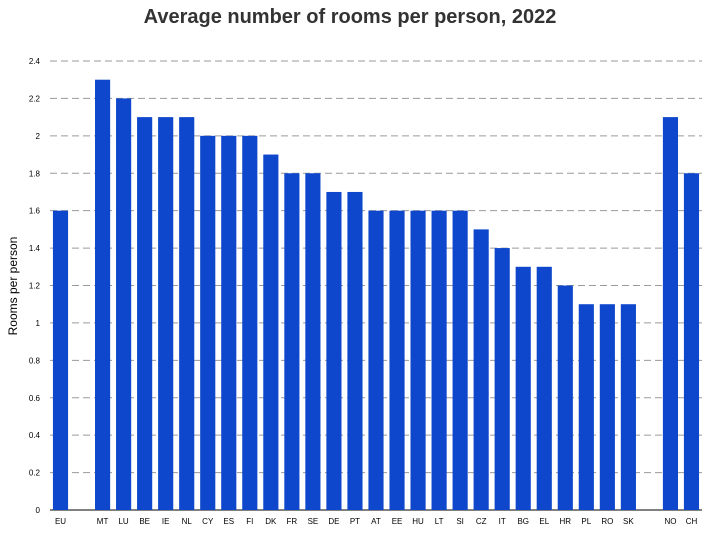  What do you see at coordinates (333, 521) in the screenshot?
I see `x-tick-label: DE` at bounding box center [333, 521].